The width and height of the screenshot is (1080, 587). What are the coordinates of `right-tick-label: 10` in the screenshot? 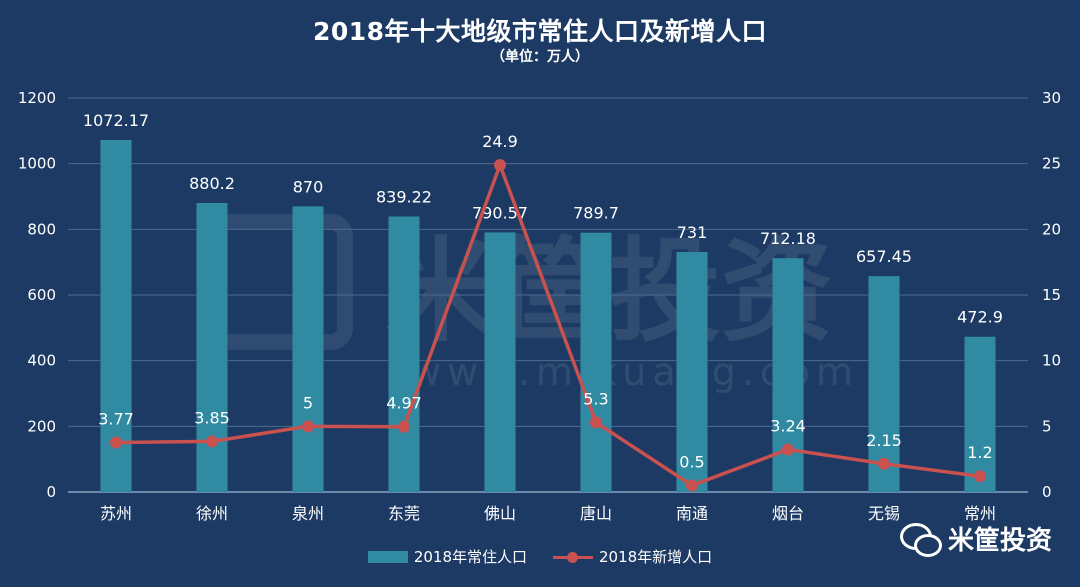 It's located at (1051, 361).